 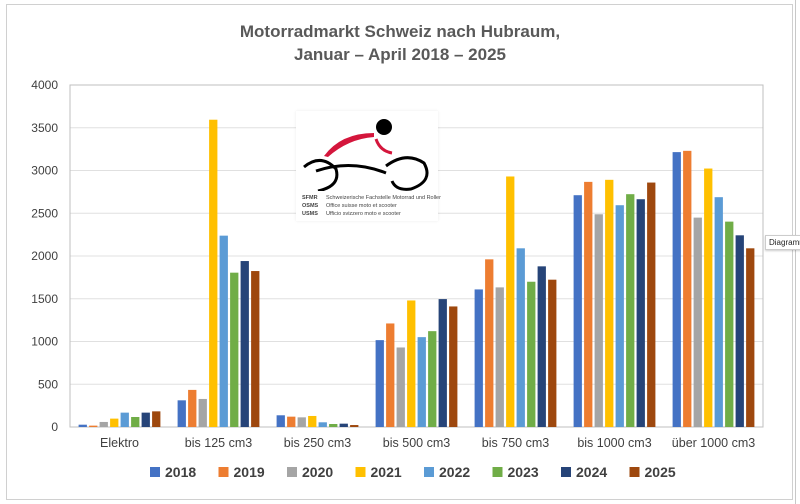 What do you see at coordinates (795, 252) in the screenshot?
I see `divider` at bounding box center [795, 252].